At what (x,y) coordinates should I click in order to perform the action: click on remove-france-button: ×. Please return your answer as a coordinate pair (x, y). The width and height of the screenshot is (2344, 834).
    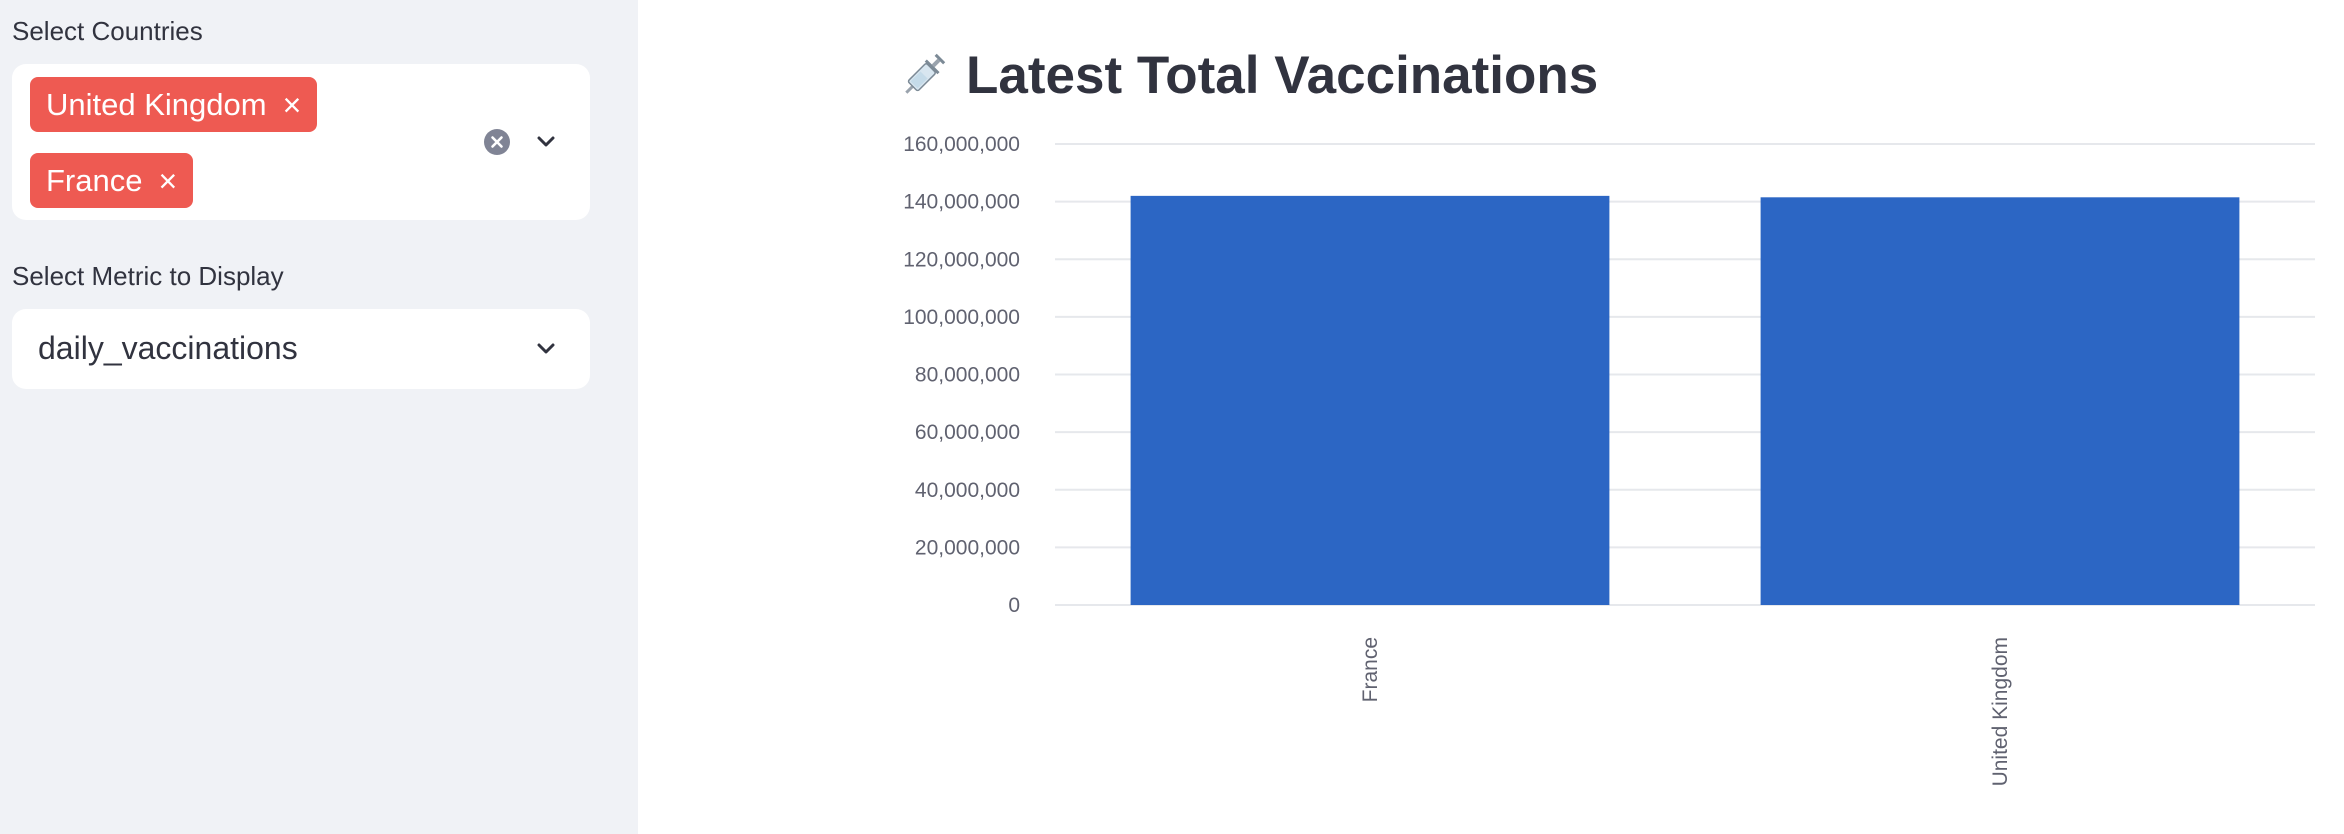
    Looking at the image, I should click on (168, 180).